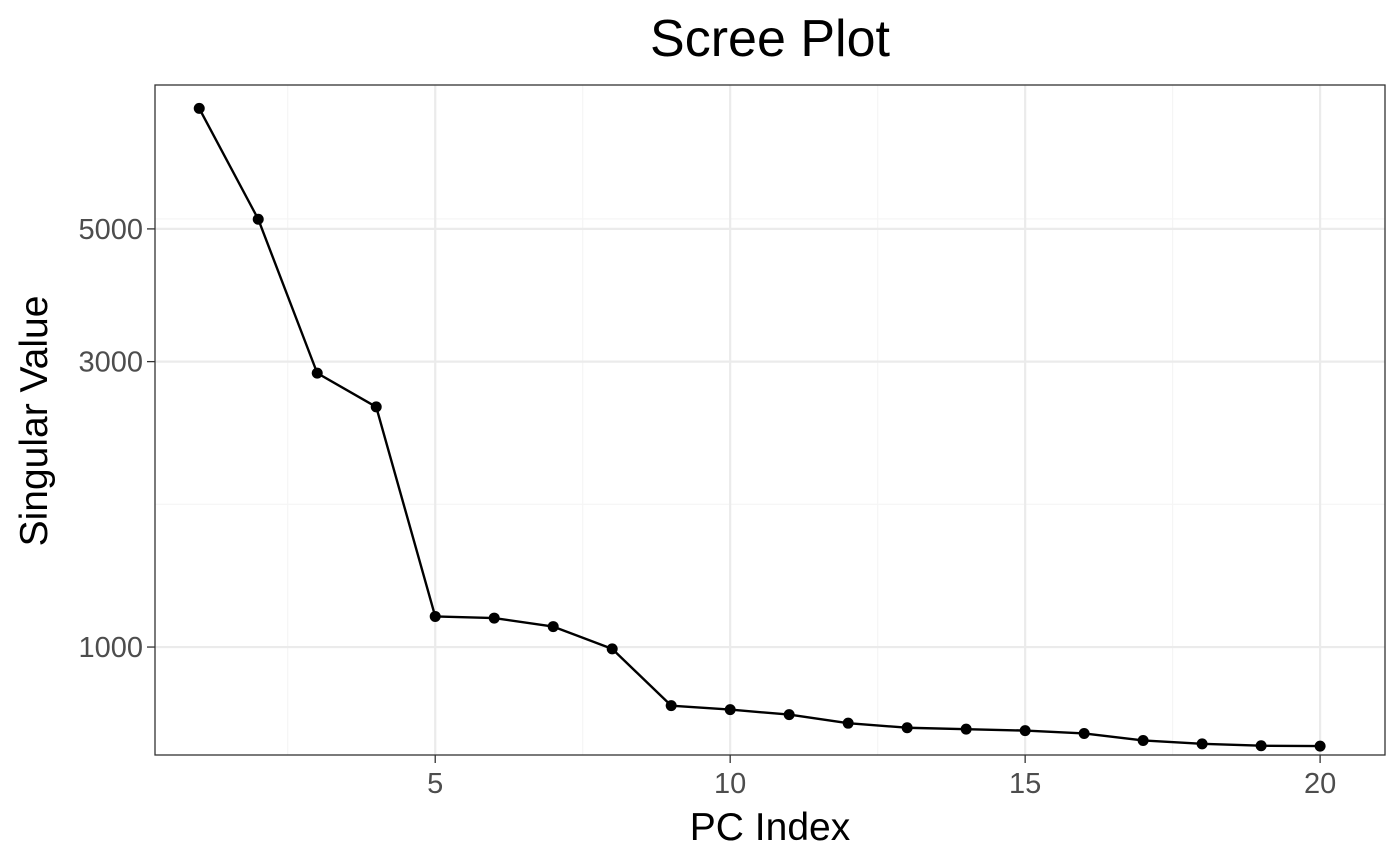 This screenshot has height=865, width=1400. What do you see at coordinates (1025, 784) in the screenshot?
I see `x-tick-label: 15` at bounding box center [1025, 784].